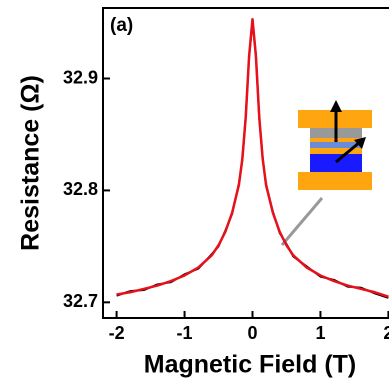 This screenshot has width=389, height=384. Describe the element at coordinates (302, 221) in the screenshot. I see `inset-pointer` at that location.